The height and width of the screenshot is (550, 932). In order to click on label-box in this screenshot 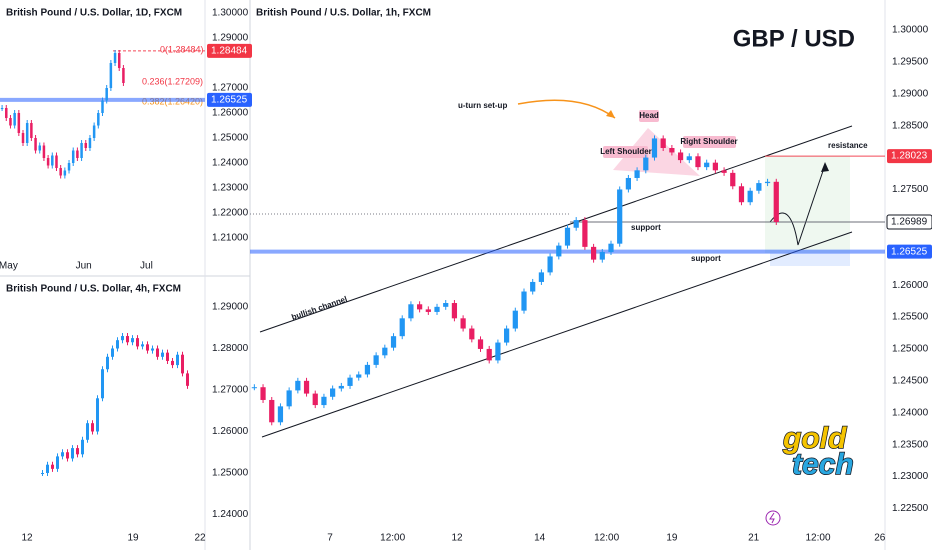, I will do `click(625, 152)`.